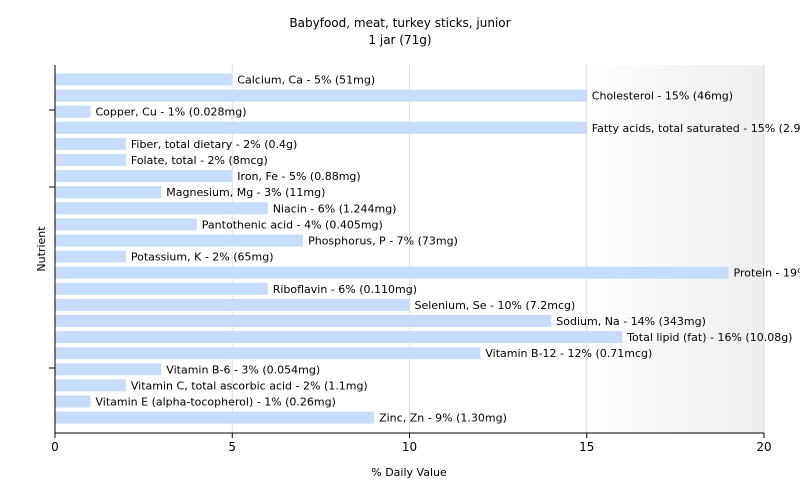 This screenshot has width=800, height=500. I want to click on bar-label: Pantothenic acid - 4% (0.405mg), so click(292, 224).